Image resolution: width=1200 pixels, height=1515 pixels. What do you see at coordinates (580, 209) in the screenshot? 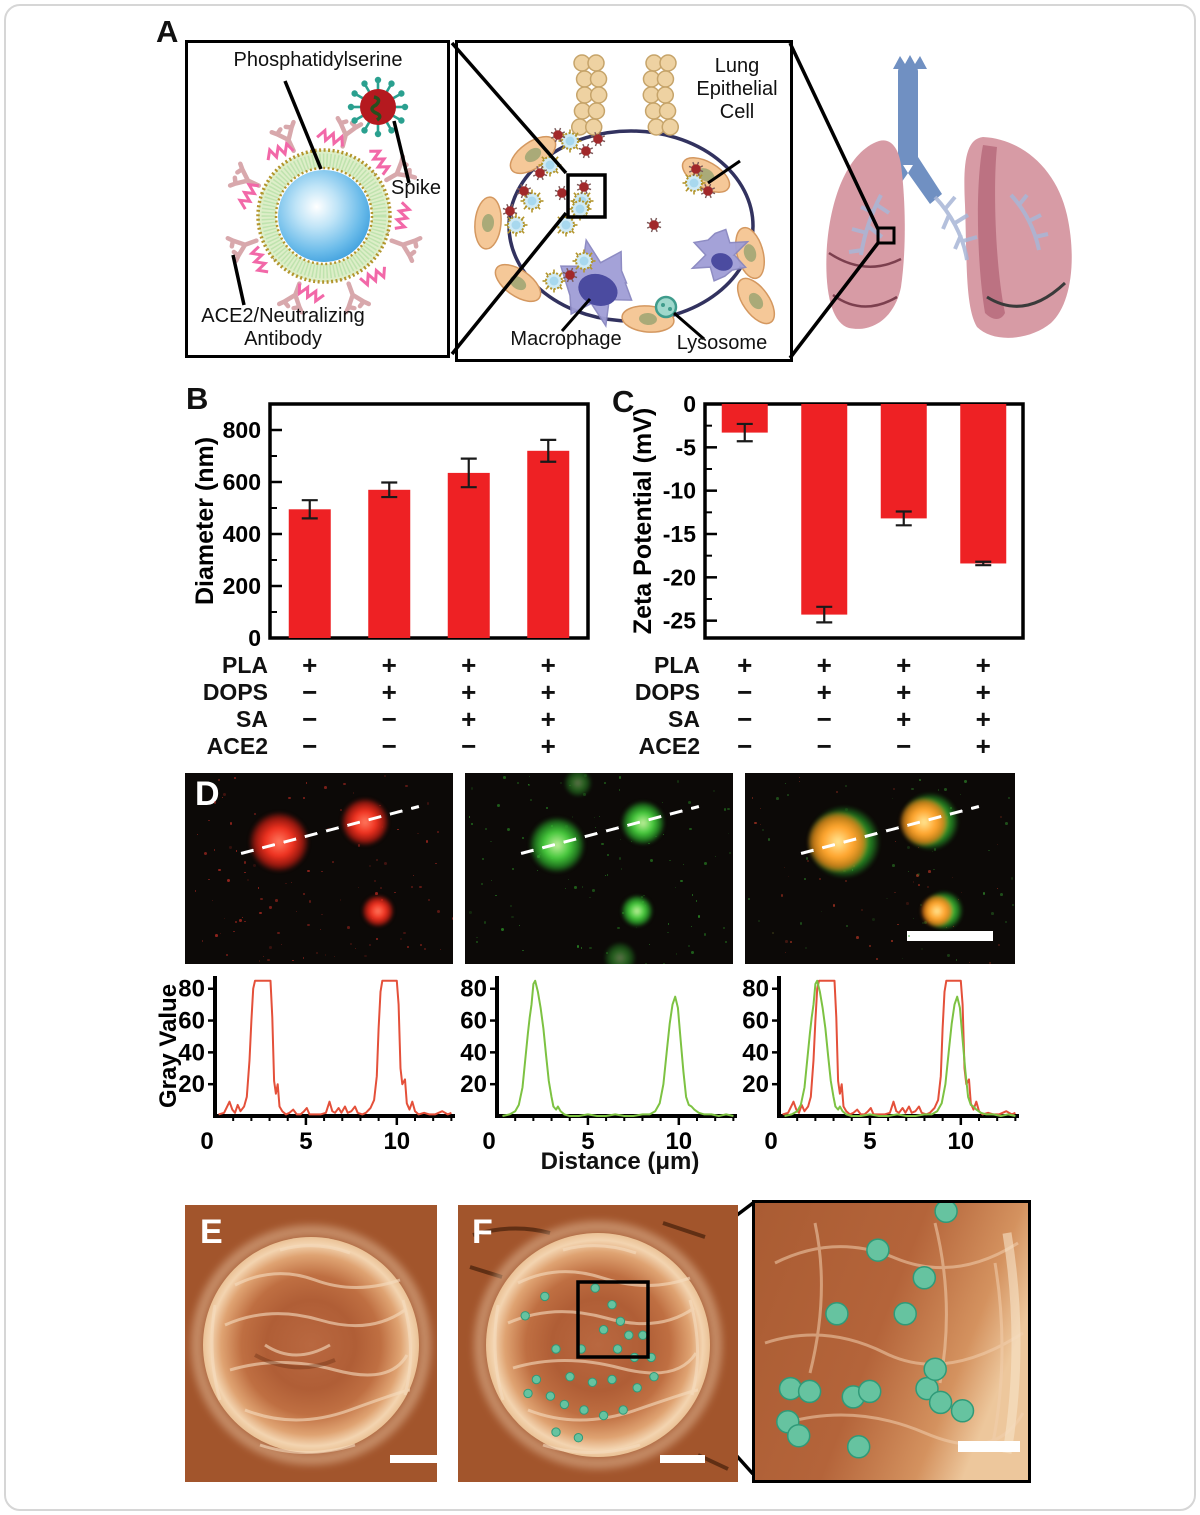
I see `nanoparticle-icon` at bounding box center [580, 209].